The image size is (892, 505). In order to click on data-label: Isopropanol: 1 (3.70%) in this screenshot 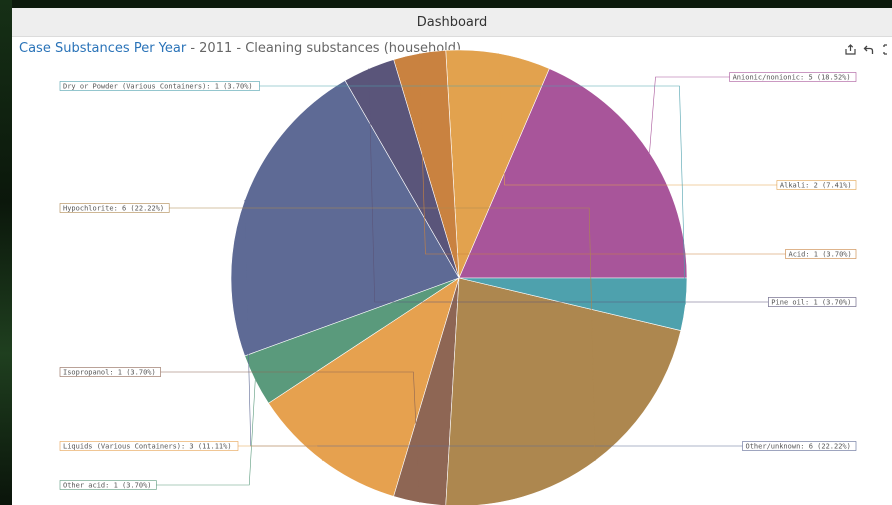, I will do `click(109, 372)`.